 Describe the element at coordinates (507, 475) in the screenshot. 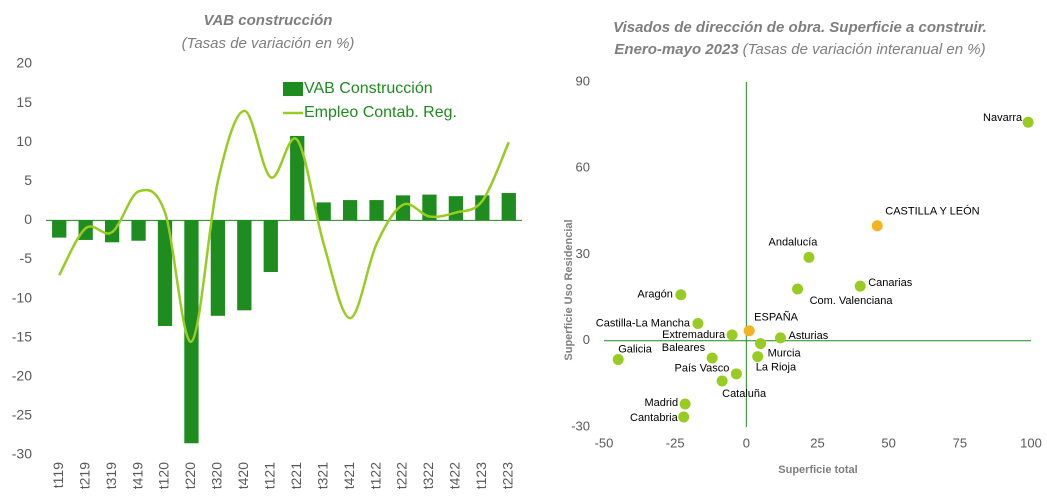

I see `x-tick-label: t223` at that location.